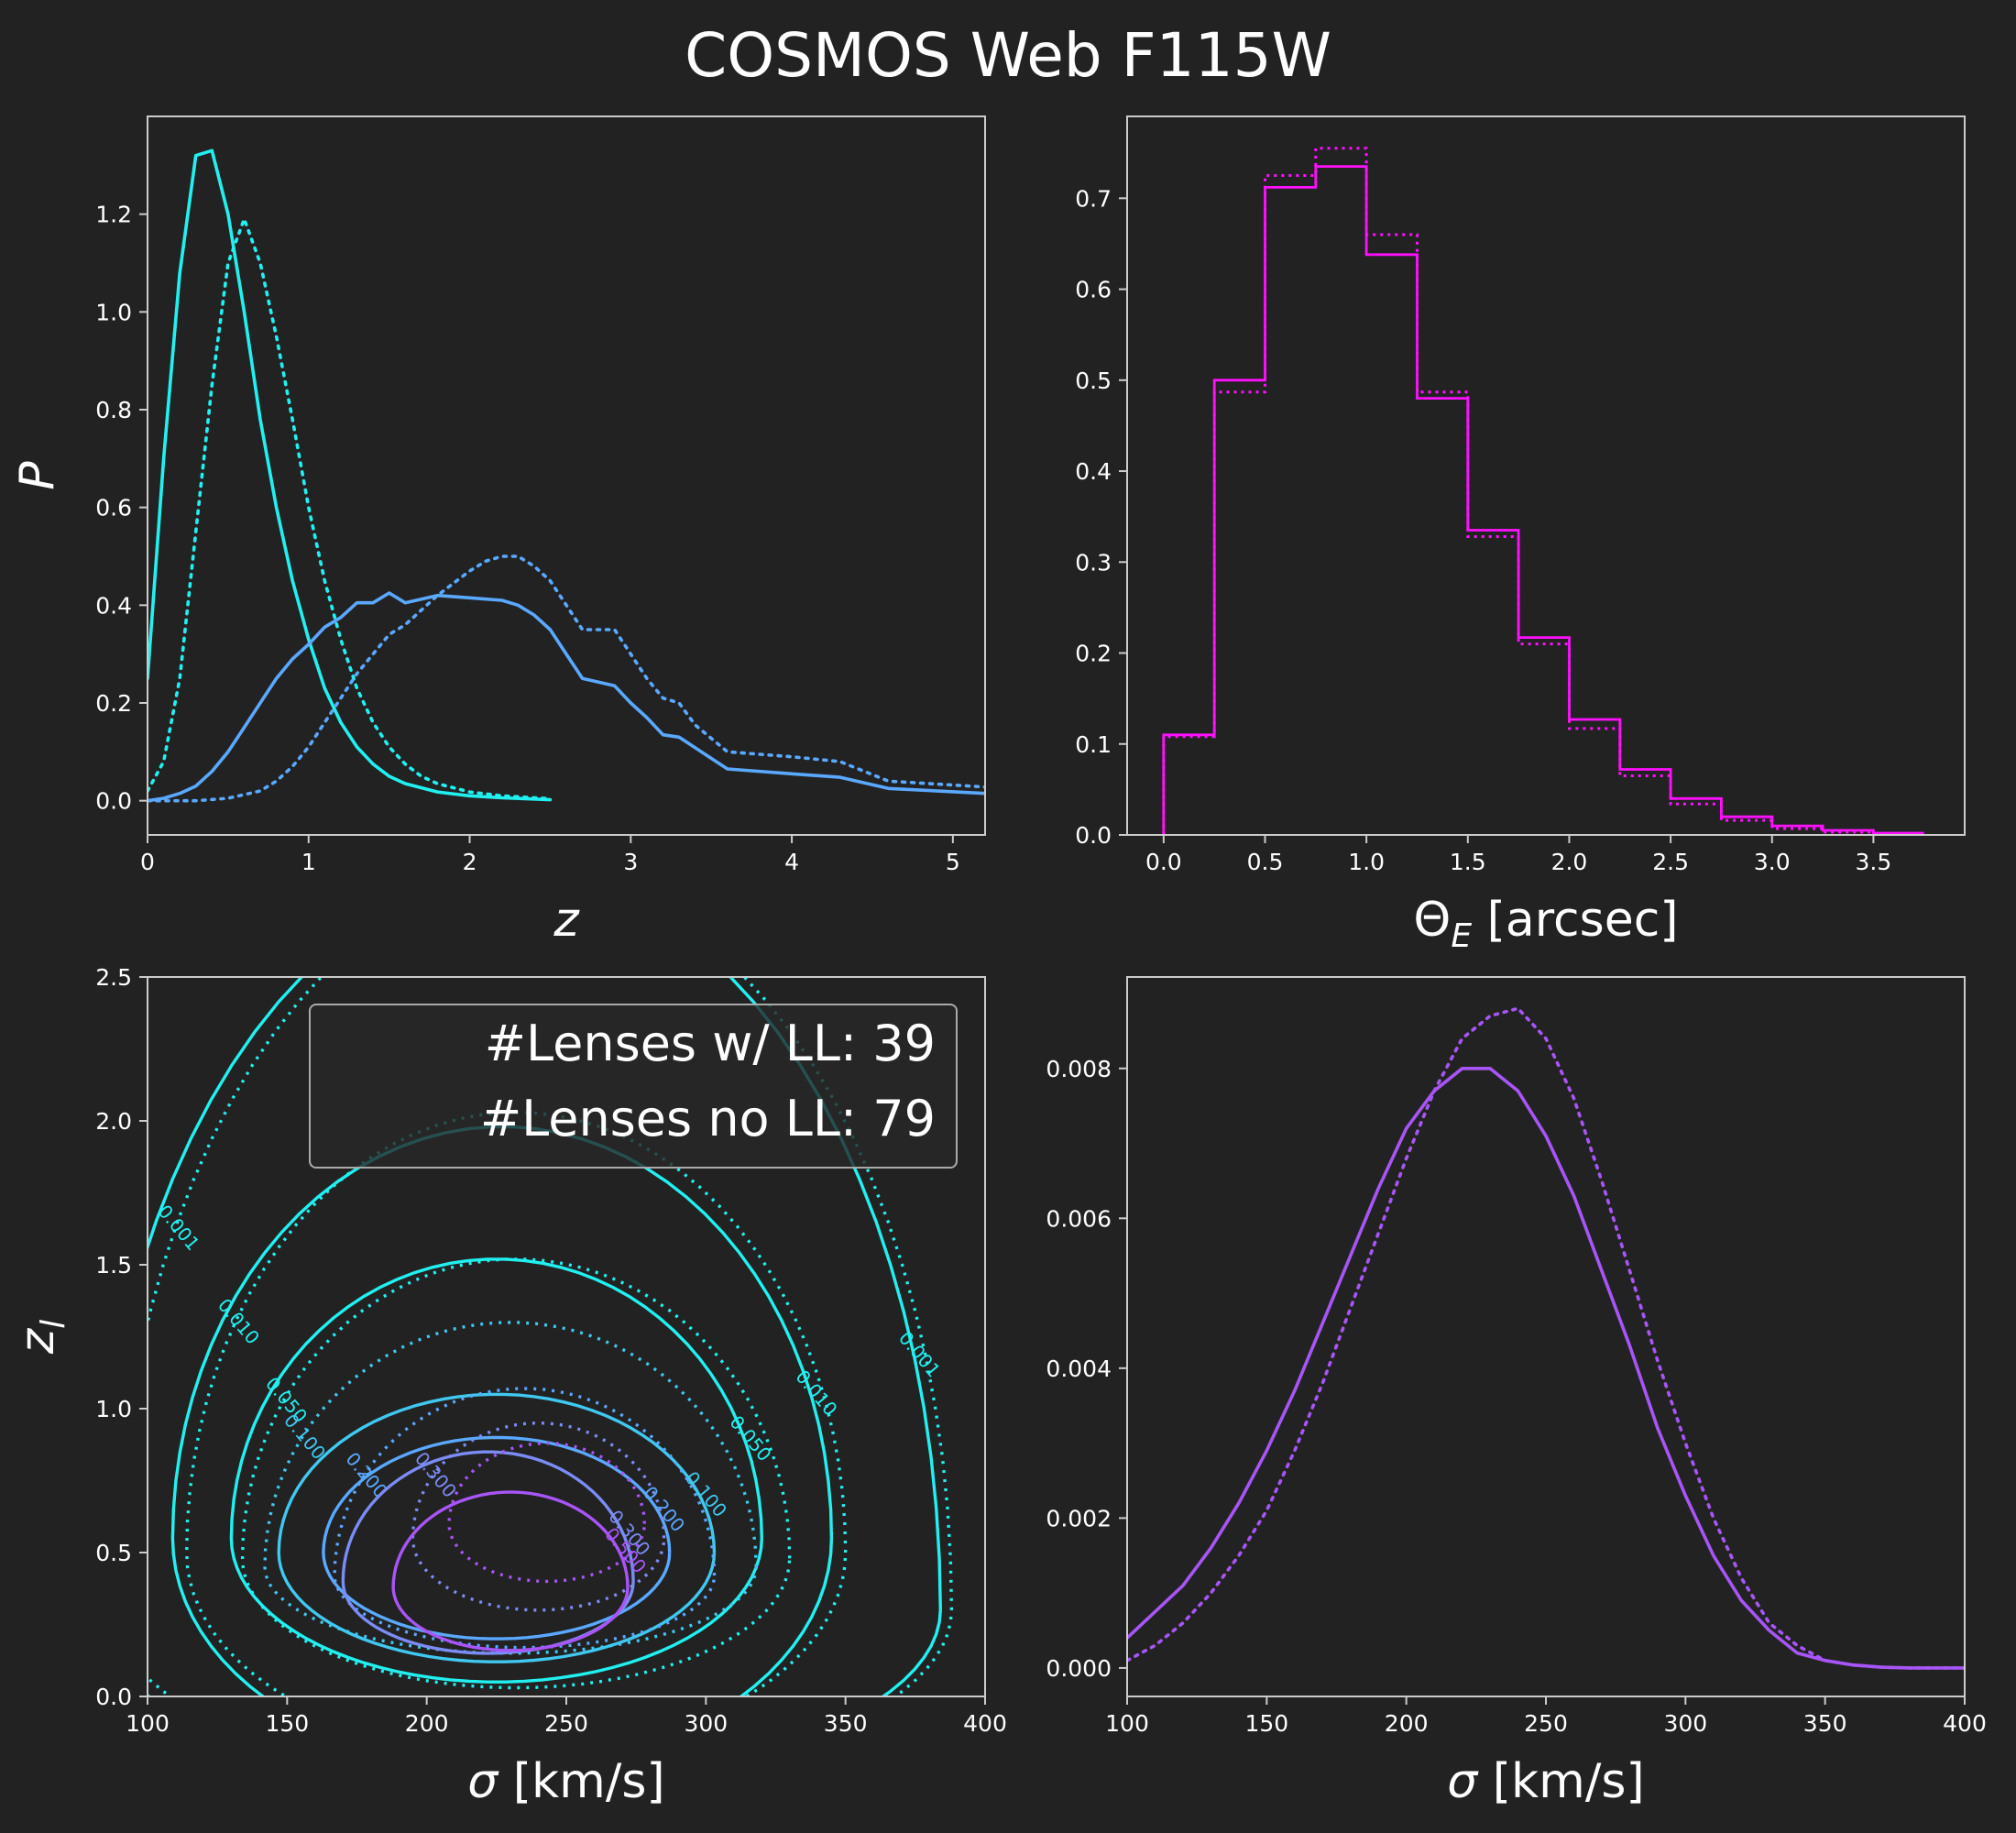  Describe the element at coordinates (470, 862) in the screenshot. I see `x-tick-label: 2` at that location.